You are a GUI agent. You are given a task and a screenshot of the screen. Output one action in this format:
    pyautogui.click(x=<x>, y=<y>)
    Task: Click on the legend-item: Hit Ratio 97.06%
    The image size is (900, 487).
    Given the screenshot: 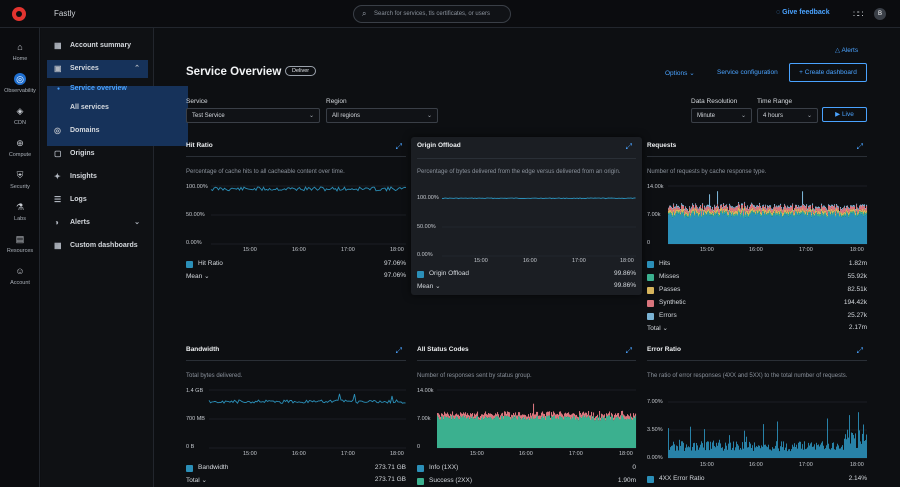 What is the action you would take?
    pyautogui.click(x=296, y=265)
    